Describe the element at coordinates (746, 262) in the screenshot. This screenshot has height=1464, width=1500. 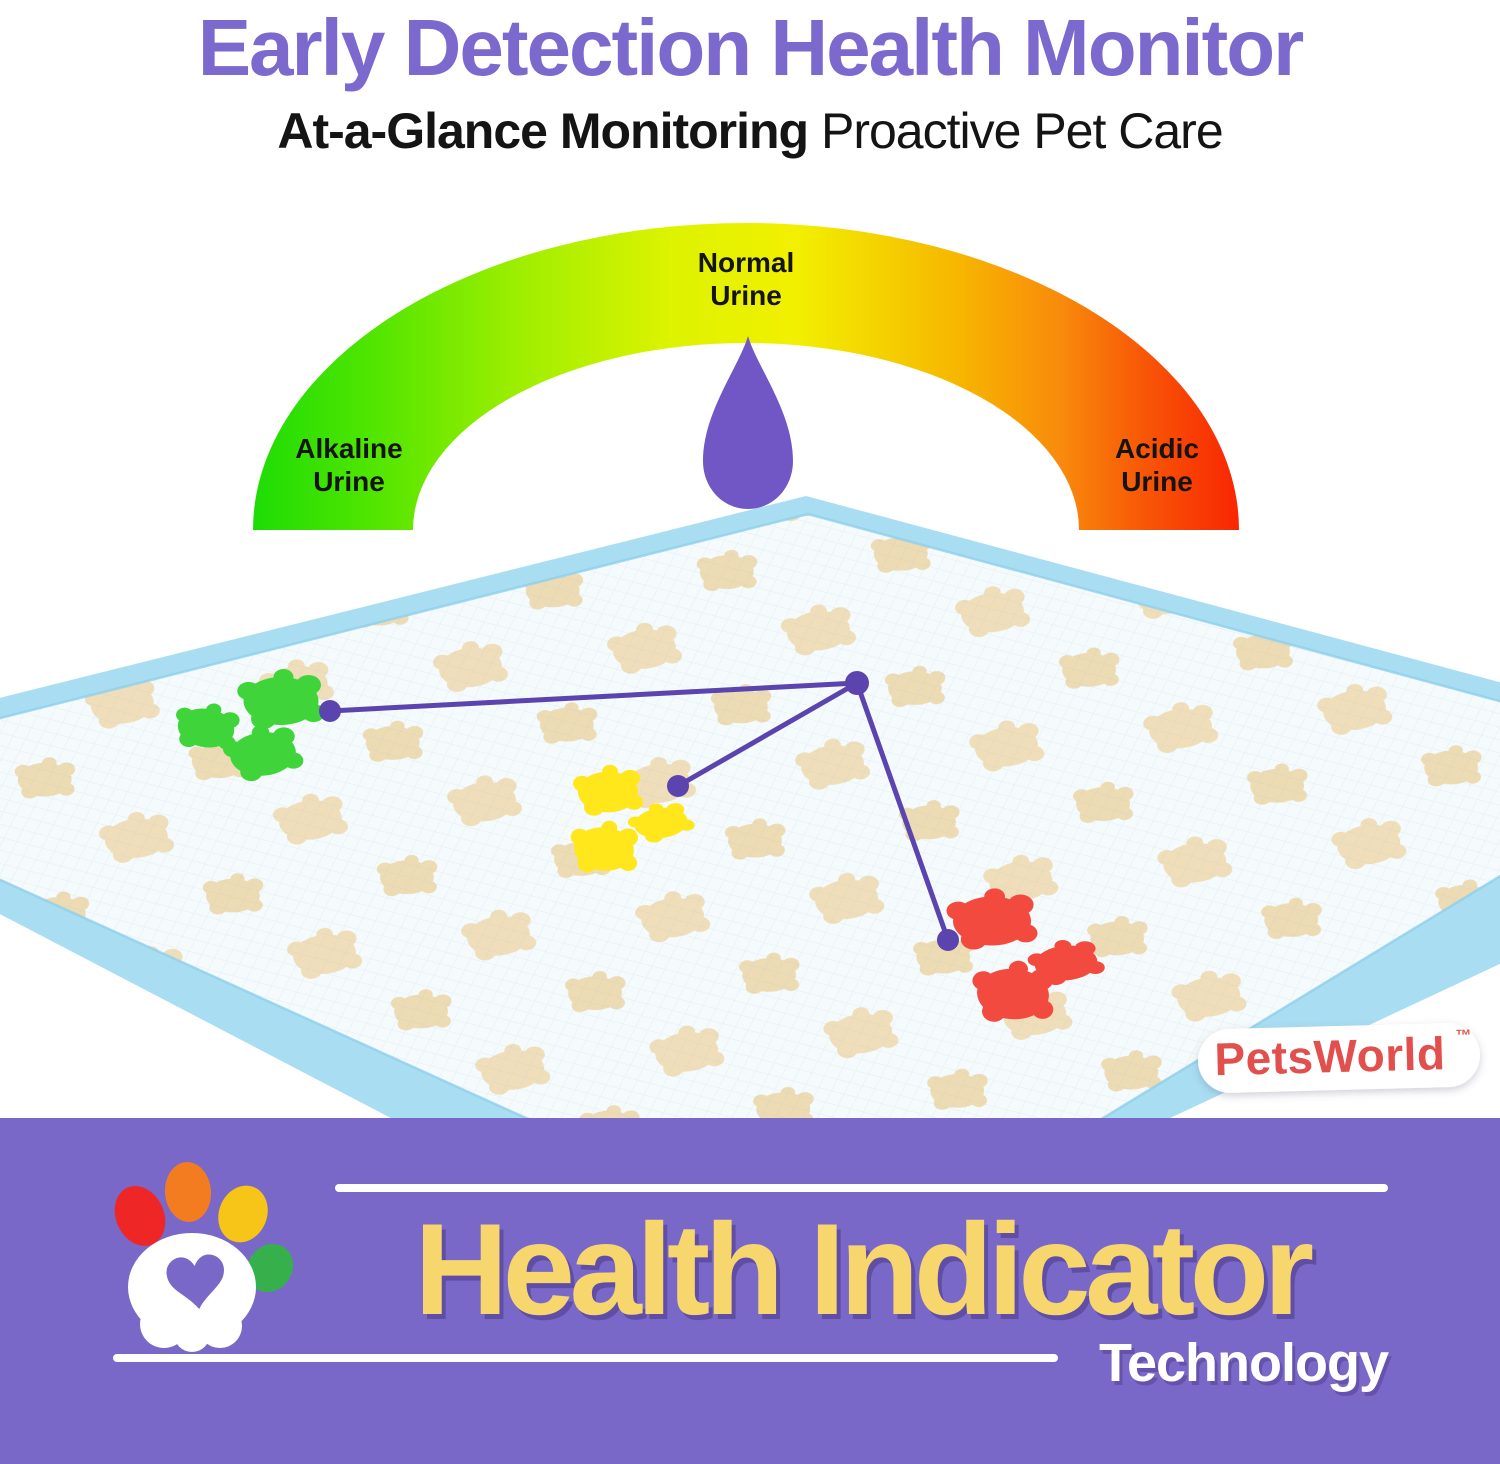
I see `gauge-label-normal-line1: Normal` at that location.